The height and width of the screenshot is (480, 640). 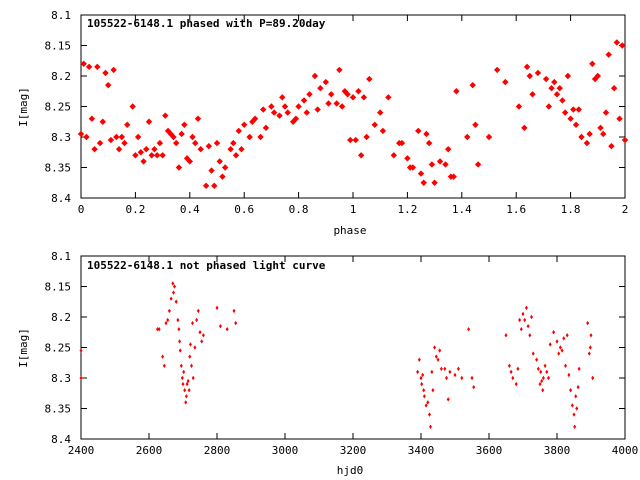 I want to click on y-tick-label: 8.25, so click(x=58, y=107).